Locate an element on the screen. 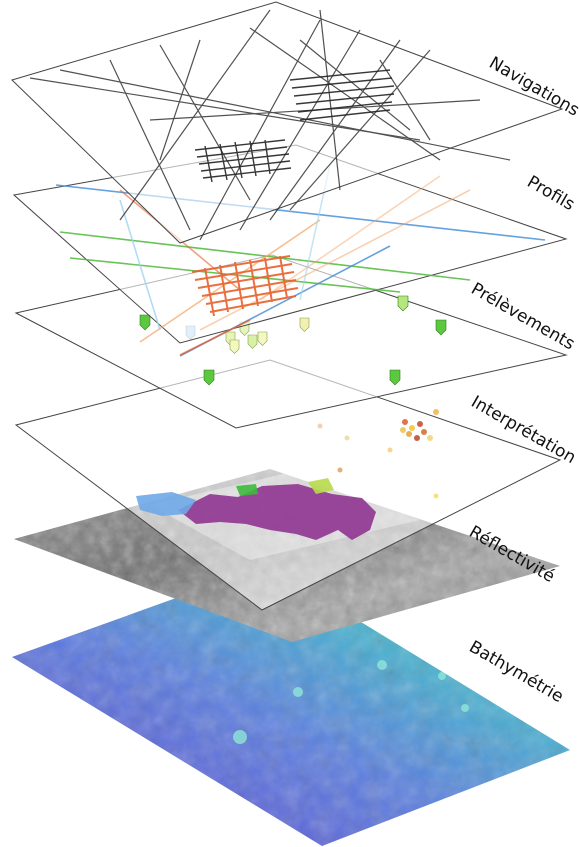  profile-survey-grid is located at coordinates (245, 286).